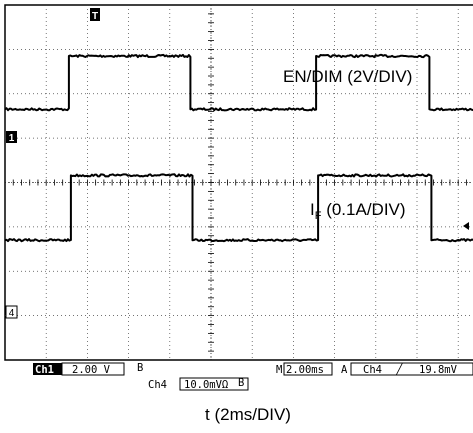 The height and width of the screenshot is (433, 473). I want to click on if-label: IF (0.1A/DIV), so click(358, 211).